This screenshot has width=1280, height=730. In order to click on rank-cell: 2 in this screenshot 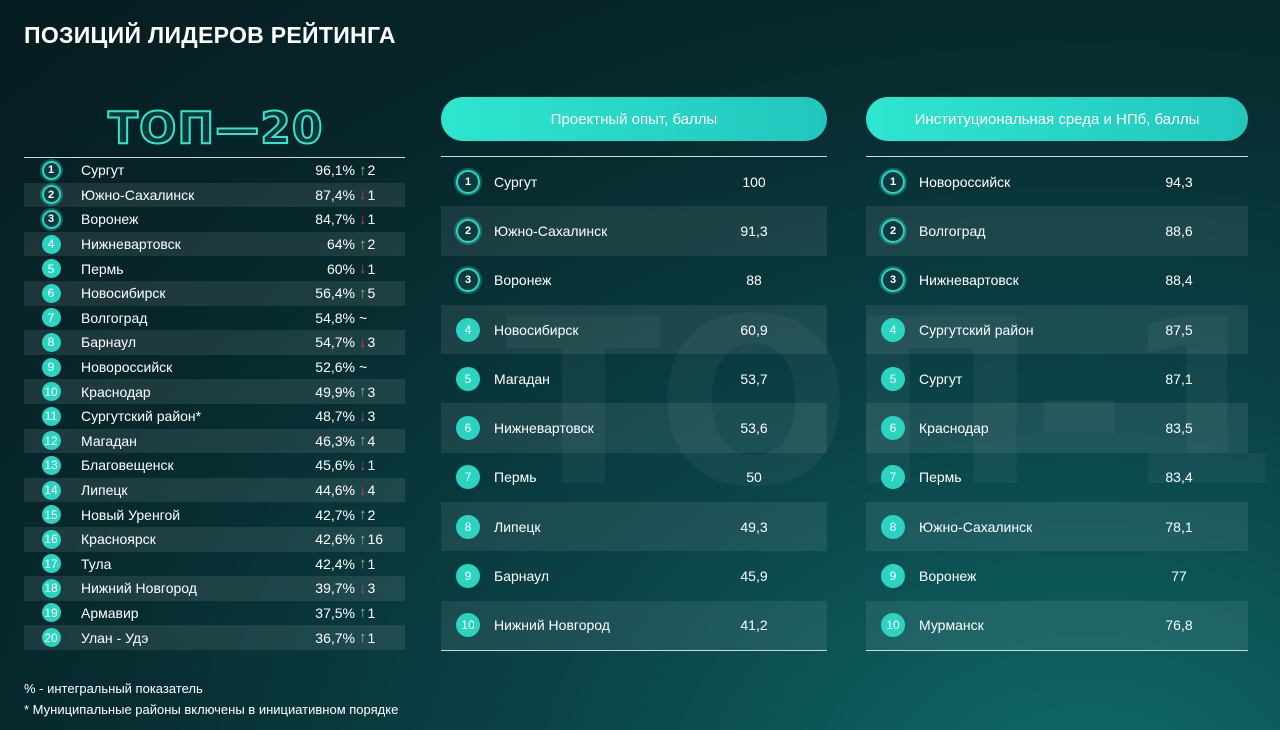, I will do `click(468, 231)`.